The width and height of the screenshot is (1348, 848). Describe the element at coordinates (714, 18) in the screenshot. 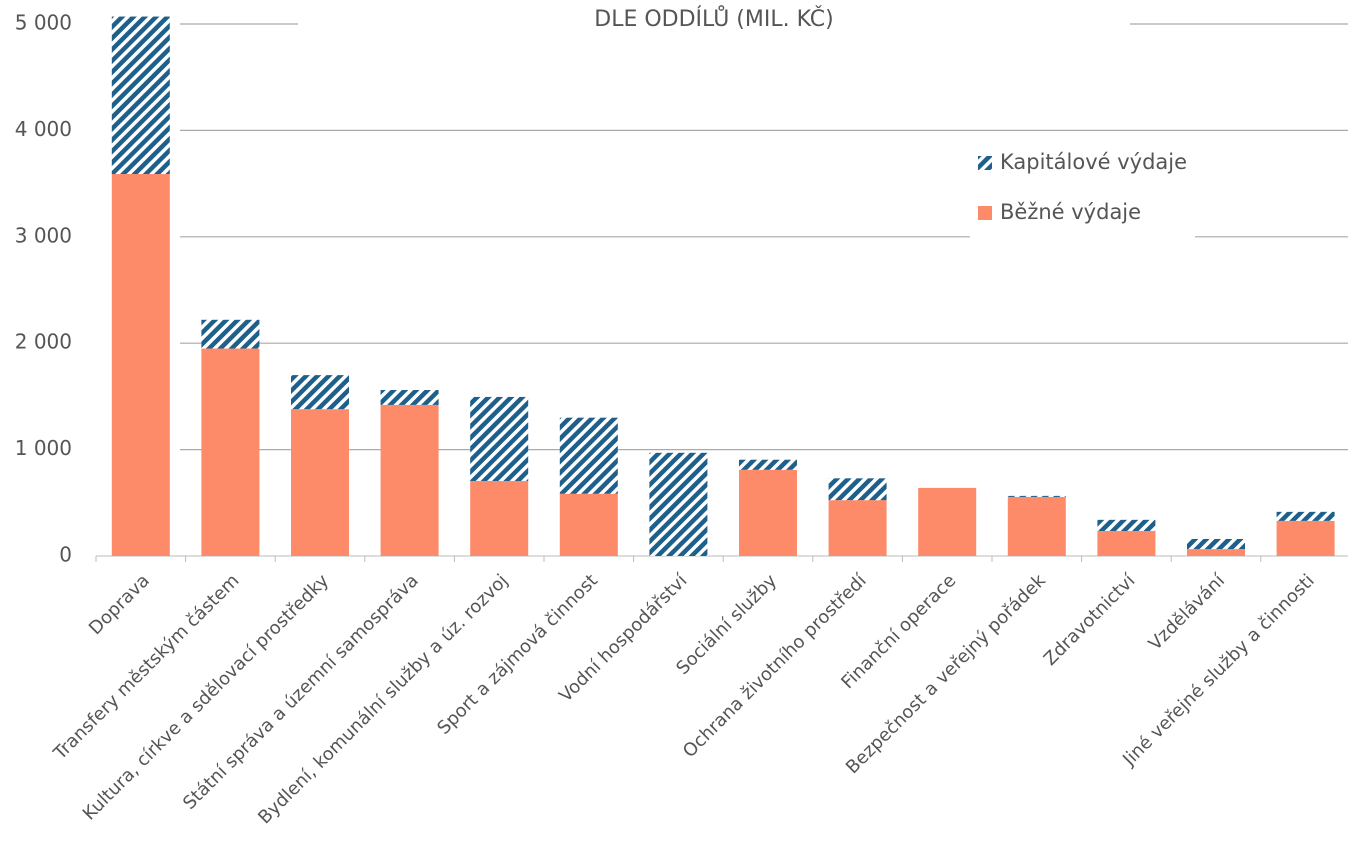

I see `chart-title: DLE ODDÍLŮ (MIL. KČ)` at that location.